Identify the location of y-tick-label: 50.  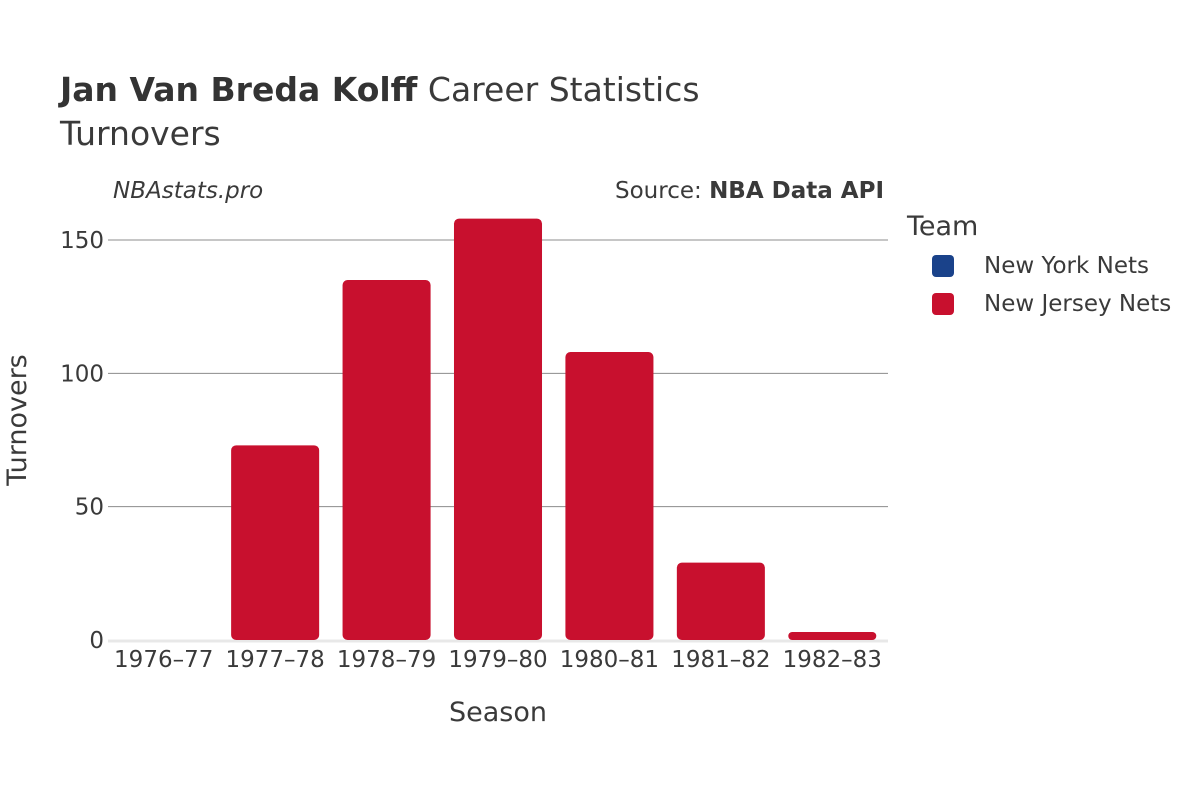
(89, 508).